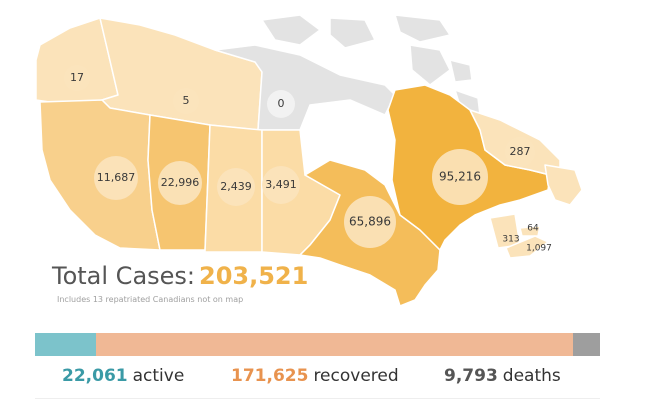 This screenshot has height=402, width=653. Describe the element at coordinates (334, 344) in the screenshot. I see `recovered-segment` at that location.